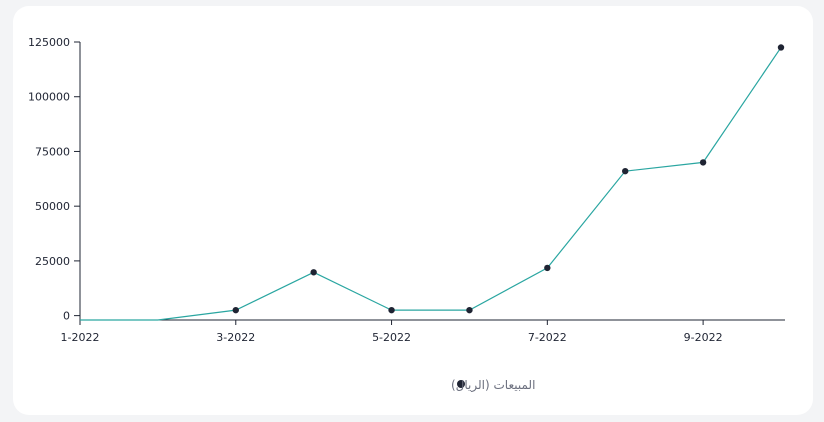  Describe the element at coordinates (52, 151) in the screenshot. I see `y-tick-label: 75000` at that location.